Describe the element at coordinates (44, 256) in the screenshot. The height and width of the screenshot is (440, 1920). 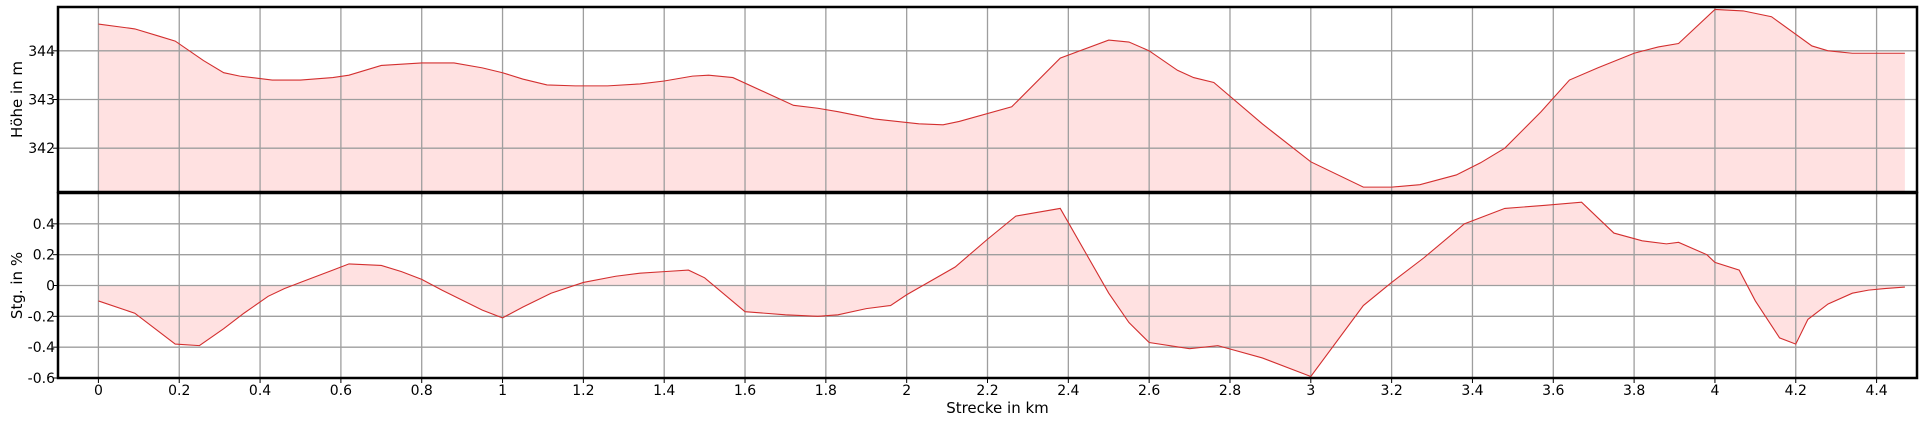
I see `gradient-y-tick-label: 0.2` at that location.